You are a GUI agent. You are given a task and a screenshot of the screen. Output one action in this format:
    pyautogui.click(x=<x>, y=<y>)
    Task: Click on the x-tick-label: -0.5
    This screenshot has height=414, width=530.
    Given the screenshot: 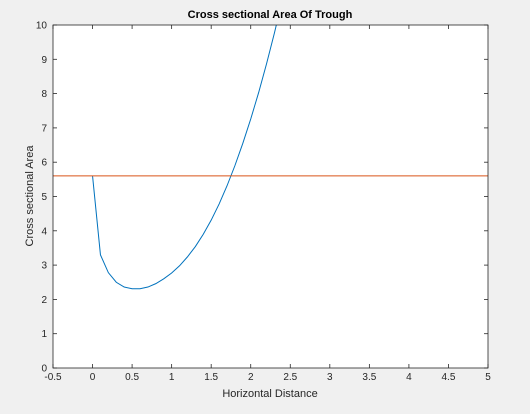 What is the action you would take?
    pyautogui.click(x=53, y=377)
    